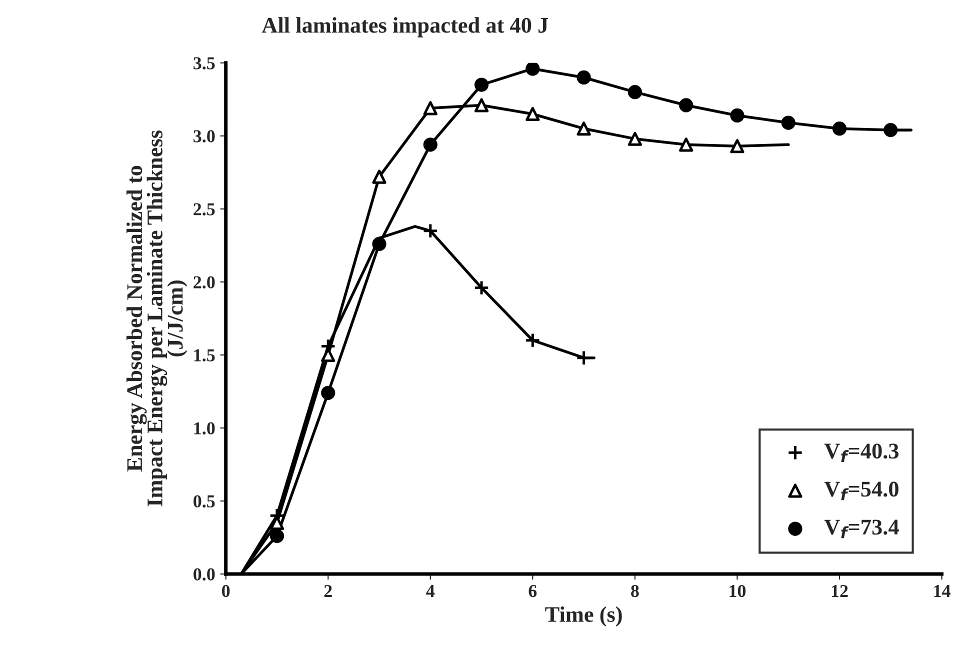 The height and width of the screenshot is (669, 961). I want to click on y-tick-label: 2.5, so click(204, 209).